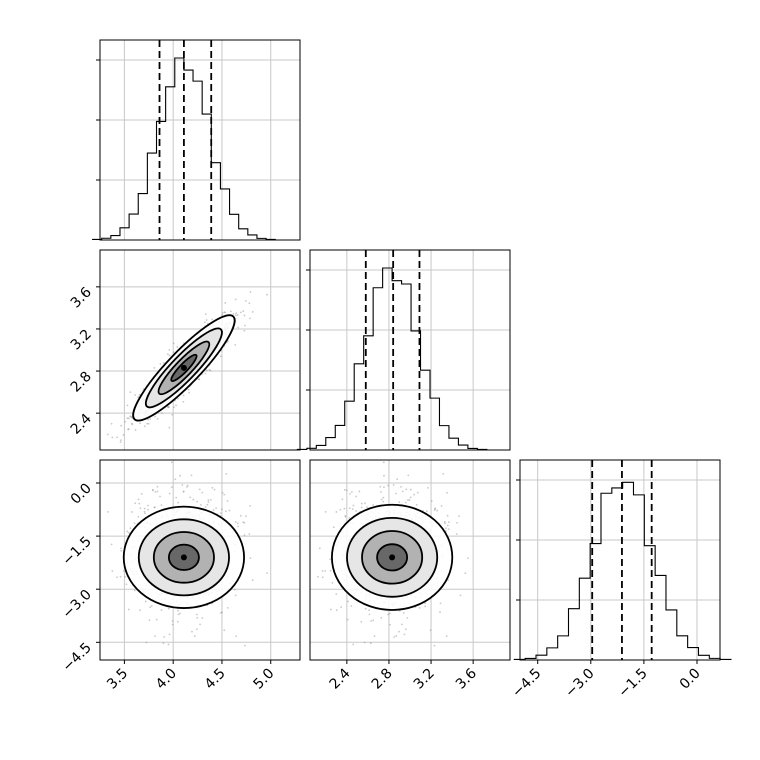 Image resolution: width=760 pixels, height=760 pixels. What do you see at coordinates (392, 359) in the screenshot?
I see `histogram-step` at bounding box center [392, 359].